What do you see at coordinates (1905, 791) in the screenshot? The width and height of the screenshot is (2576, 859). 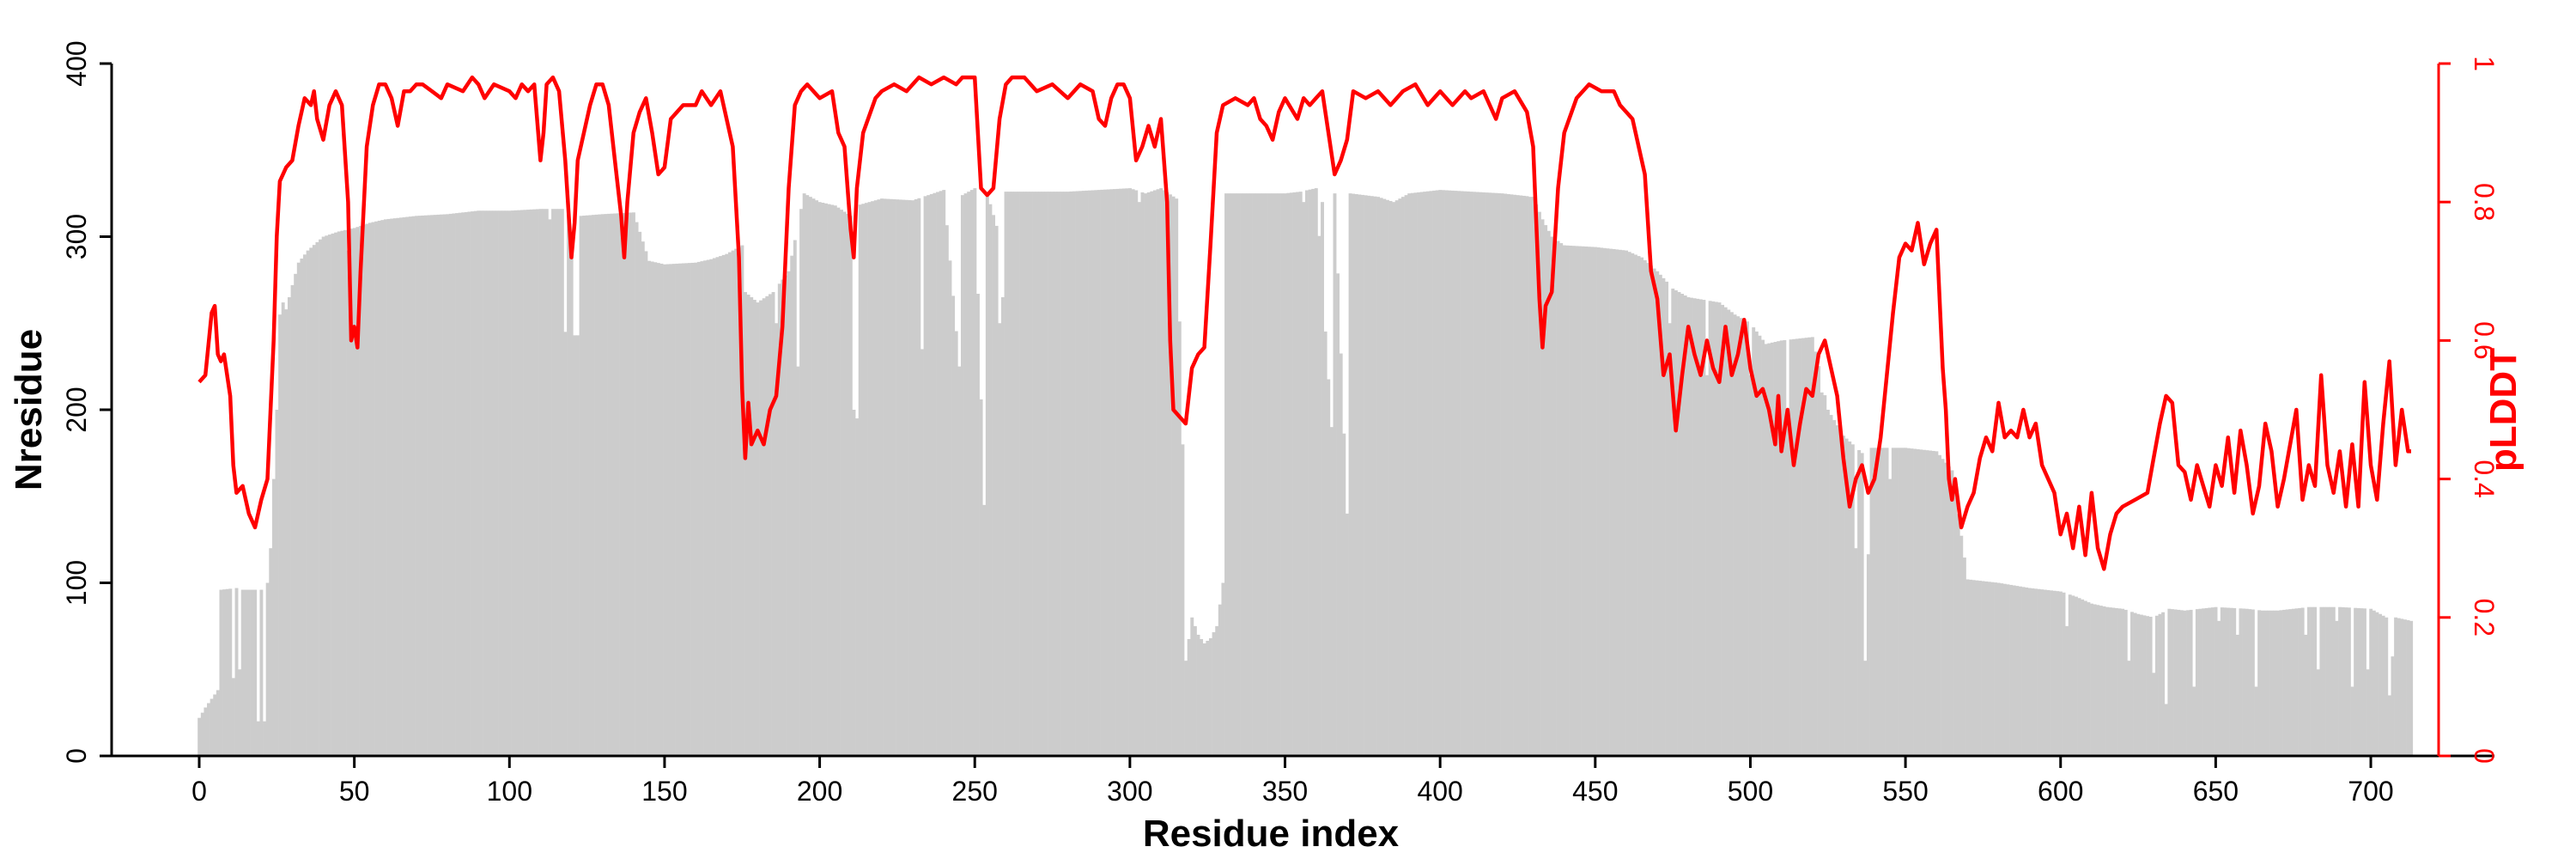 I see `x-tick-label: 550` at bounding box center [1905, 791].